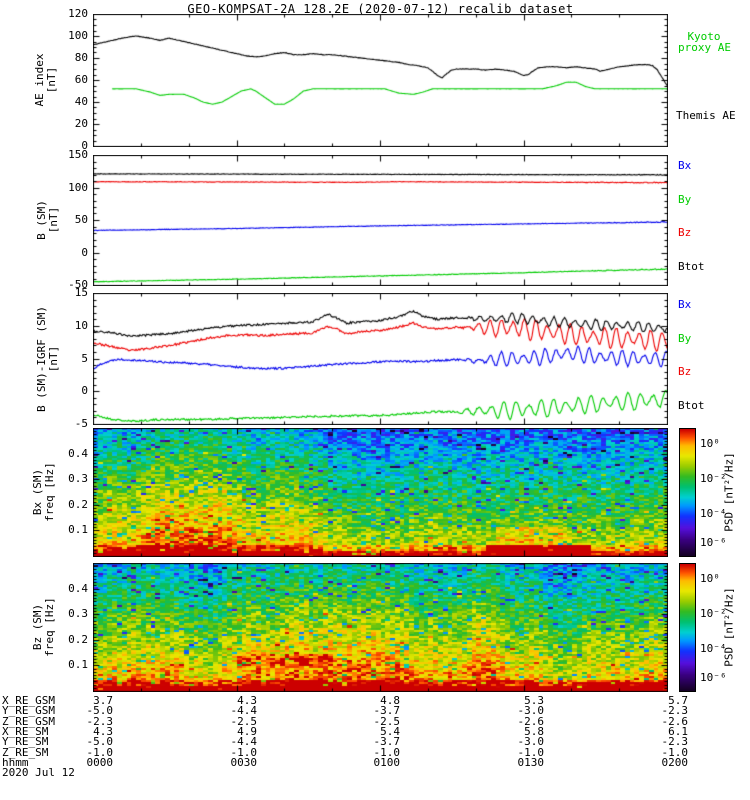 The width and height of the screenshot is (750, 800). I want to click on psd-colorbar-title-bz: PSD [nT²/Hz], so click(729, 627).